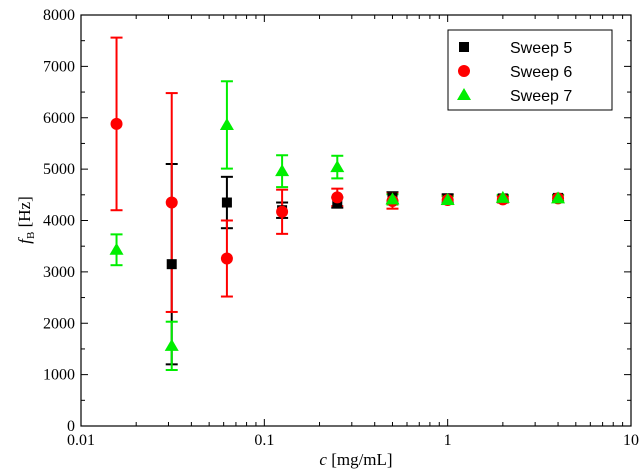 The width and height of the screenshot is (643, 470). Describe the element at coordinates (541, 96) in the screenshot. I see `legend-label: Sweep 7` at that location.